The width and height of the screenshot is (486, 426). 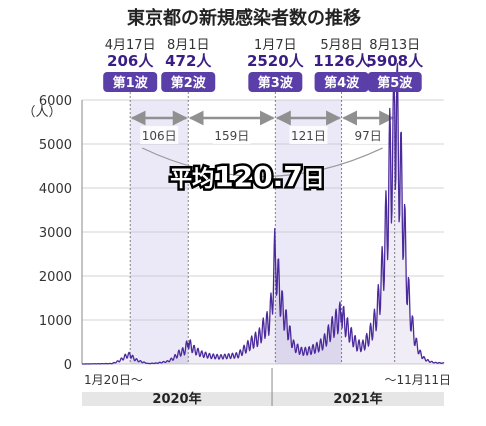 I want to click on average-interval-callout: 平均120.7日, so click(x=262, y=171).